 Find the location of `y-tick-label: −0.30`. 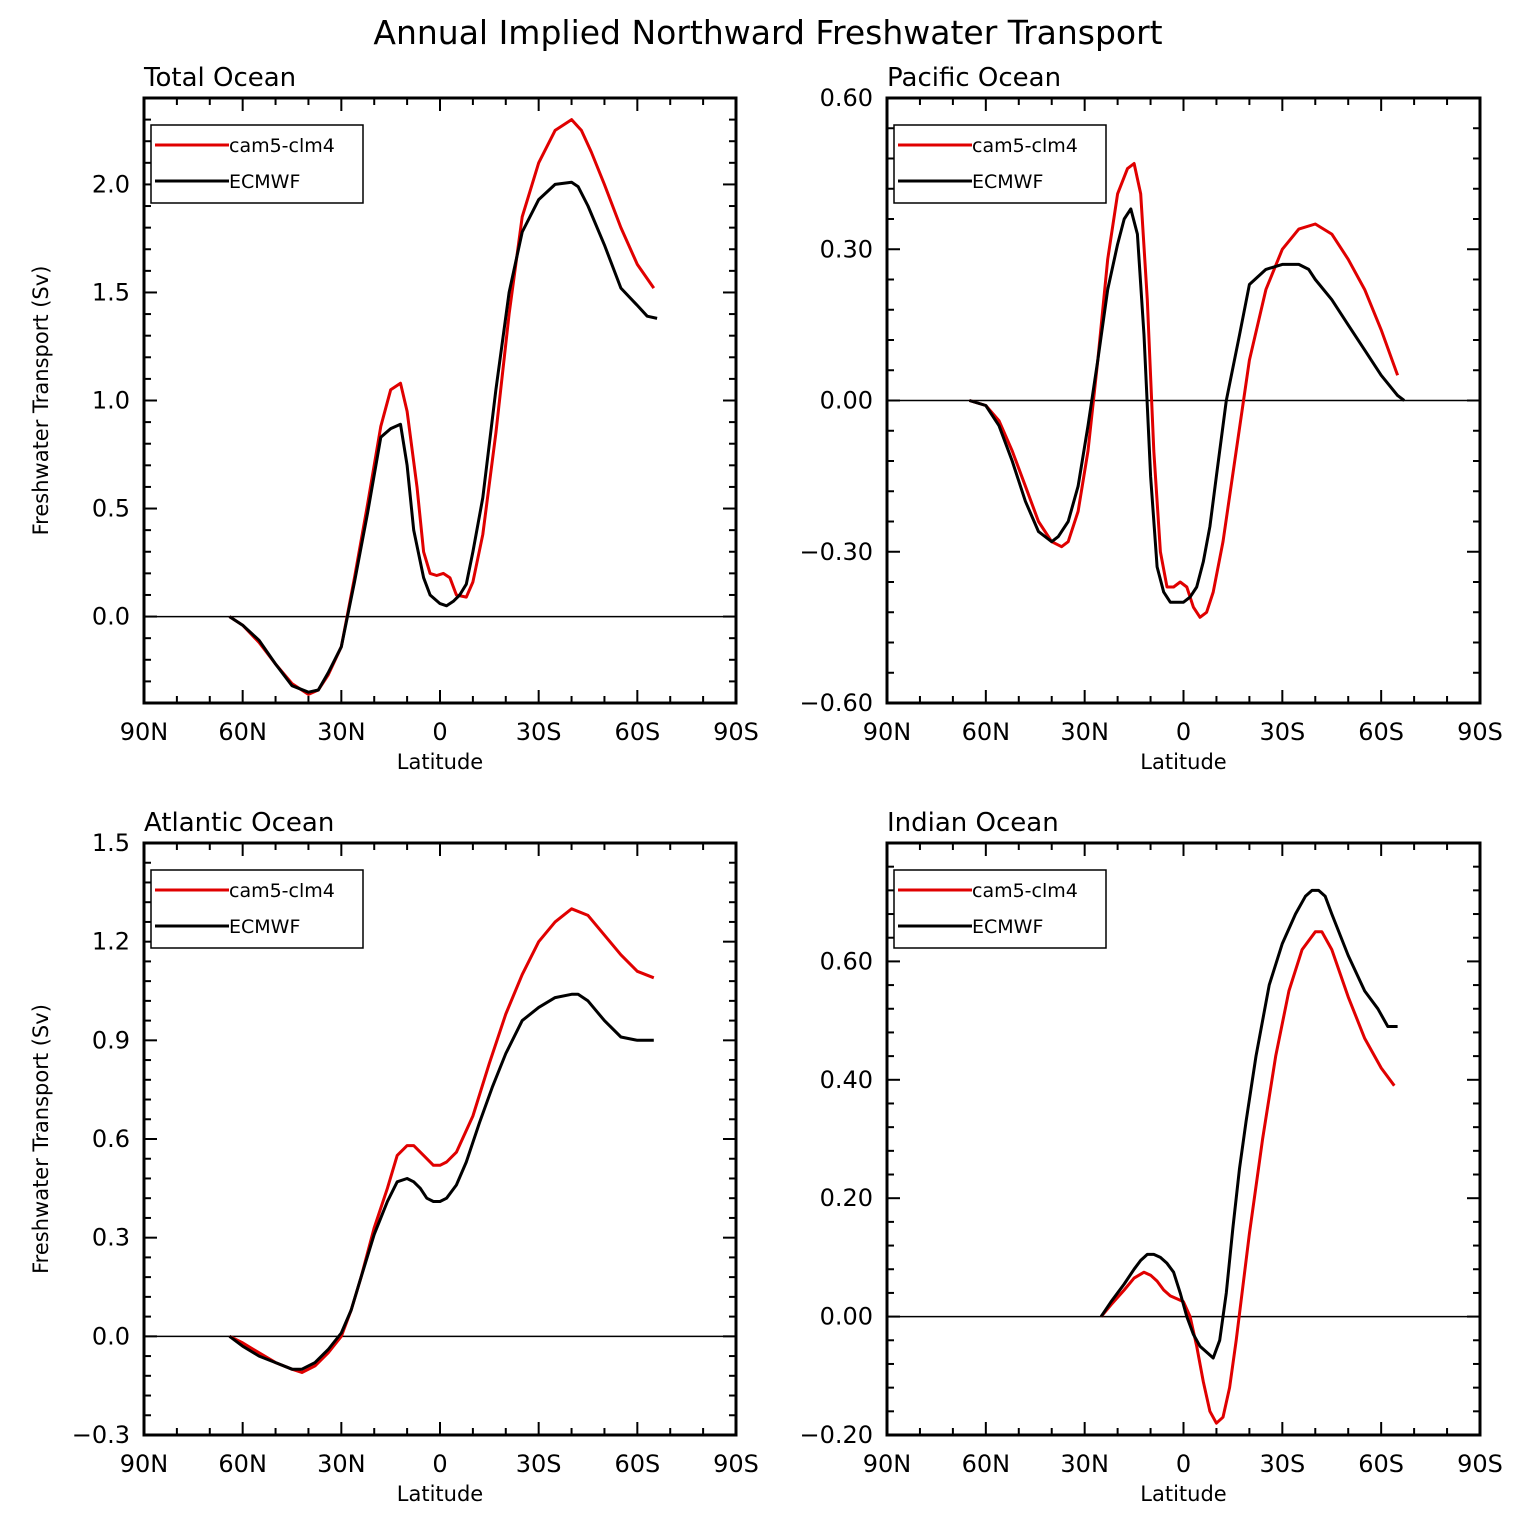

y-tick-label: −0.30 is located at coordinates (836, 552).